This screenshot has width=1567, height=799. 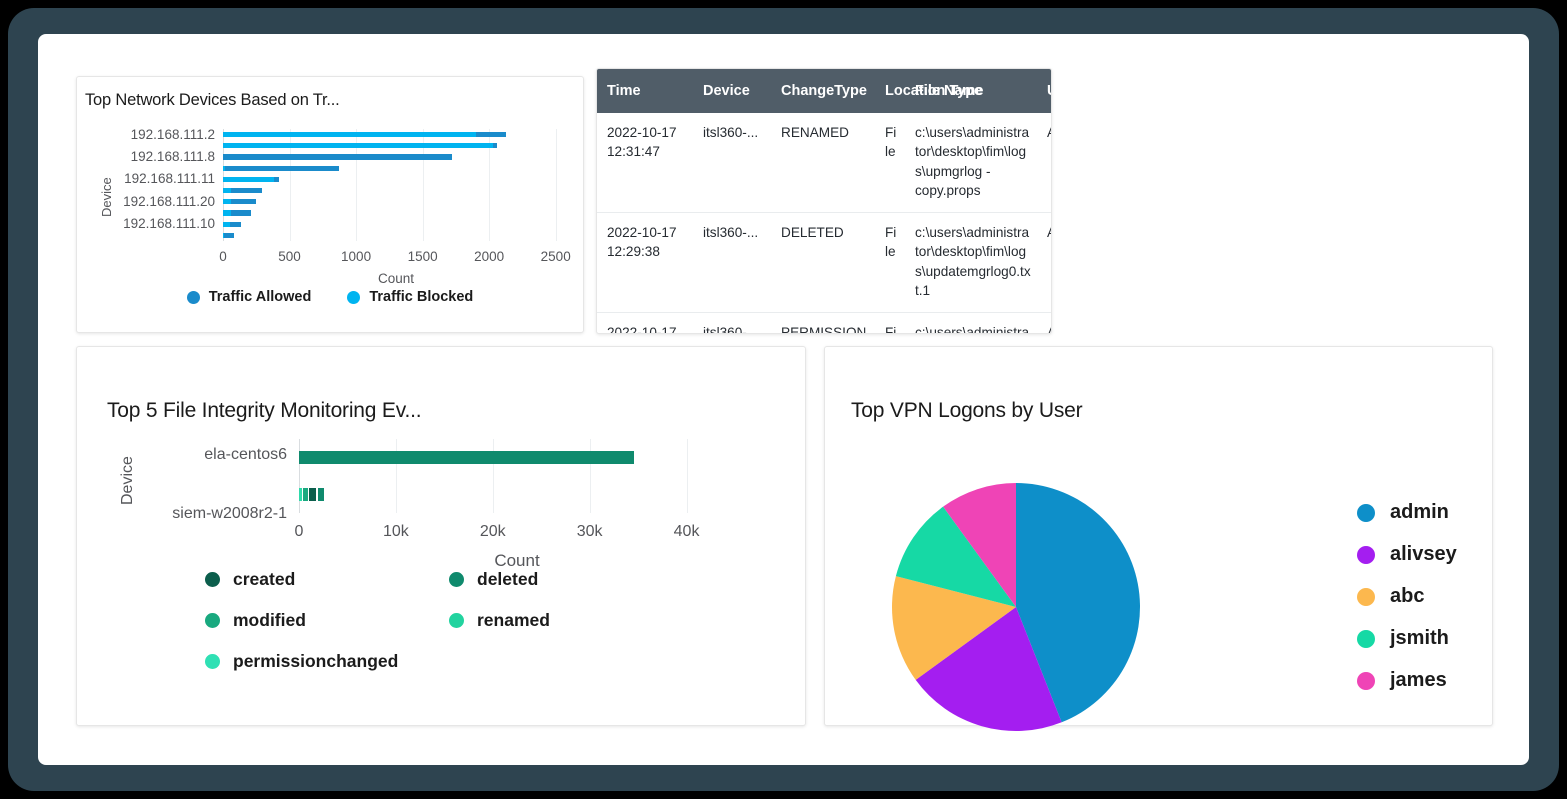 What do you see at coordinates (245, 454) in the screenshot?
I see `y-tick-label-device: ela-centos6` at bounding box center [245, 454].